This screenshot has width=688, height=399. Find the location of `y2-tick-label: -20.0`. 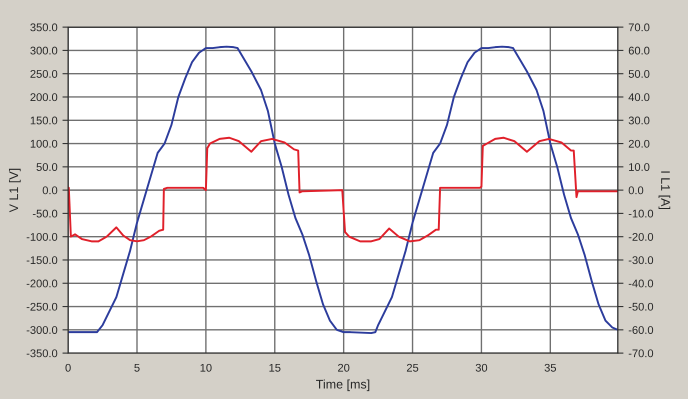

y2-tick-label: -20.0 is located at coordinates (641, 236).